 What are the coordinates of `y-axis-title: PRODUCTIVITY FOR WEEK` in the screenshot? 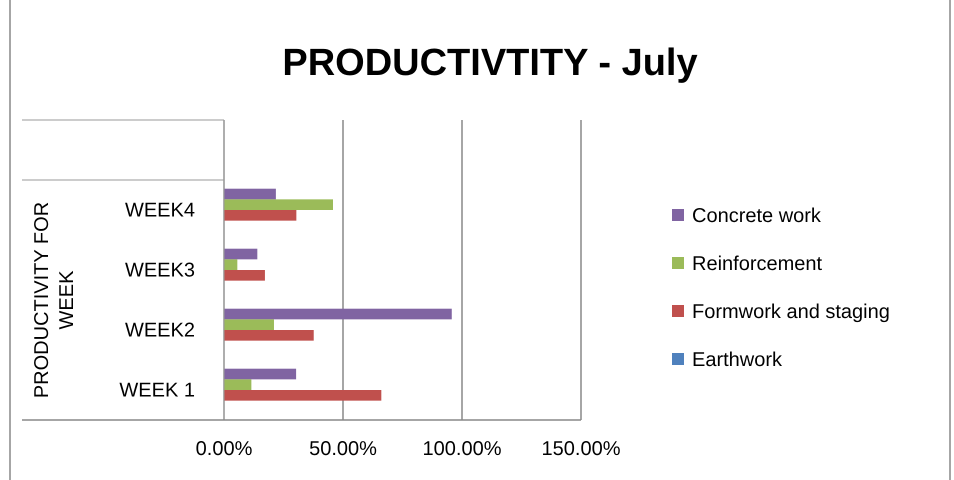 It's located at (54, 300).